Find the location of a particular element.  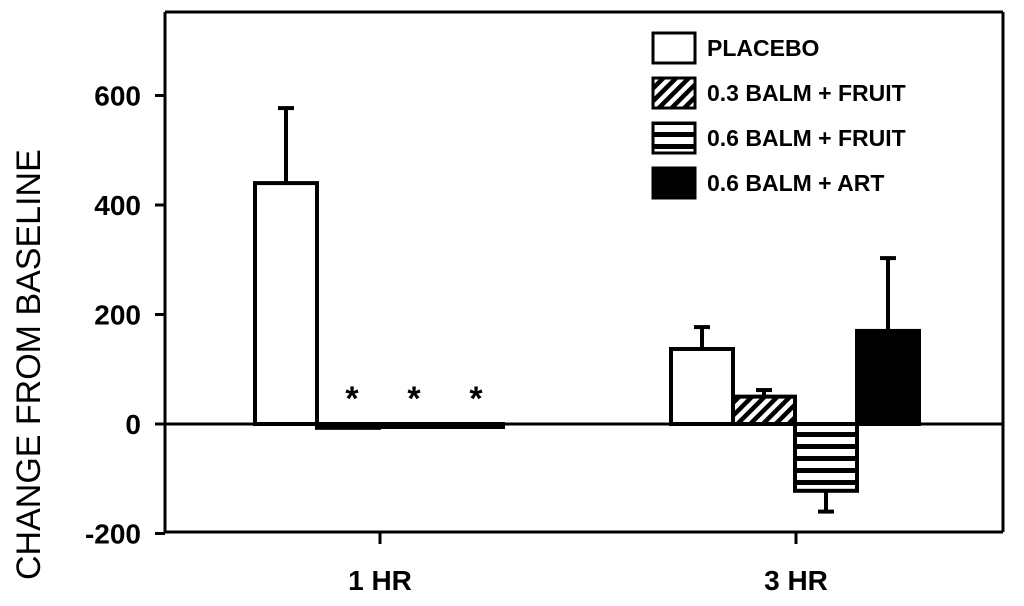

y-tick-label: 200 is located at coordinates (117, 315).